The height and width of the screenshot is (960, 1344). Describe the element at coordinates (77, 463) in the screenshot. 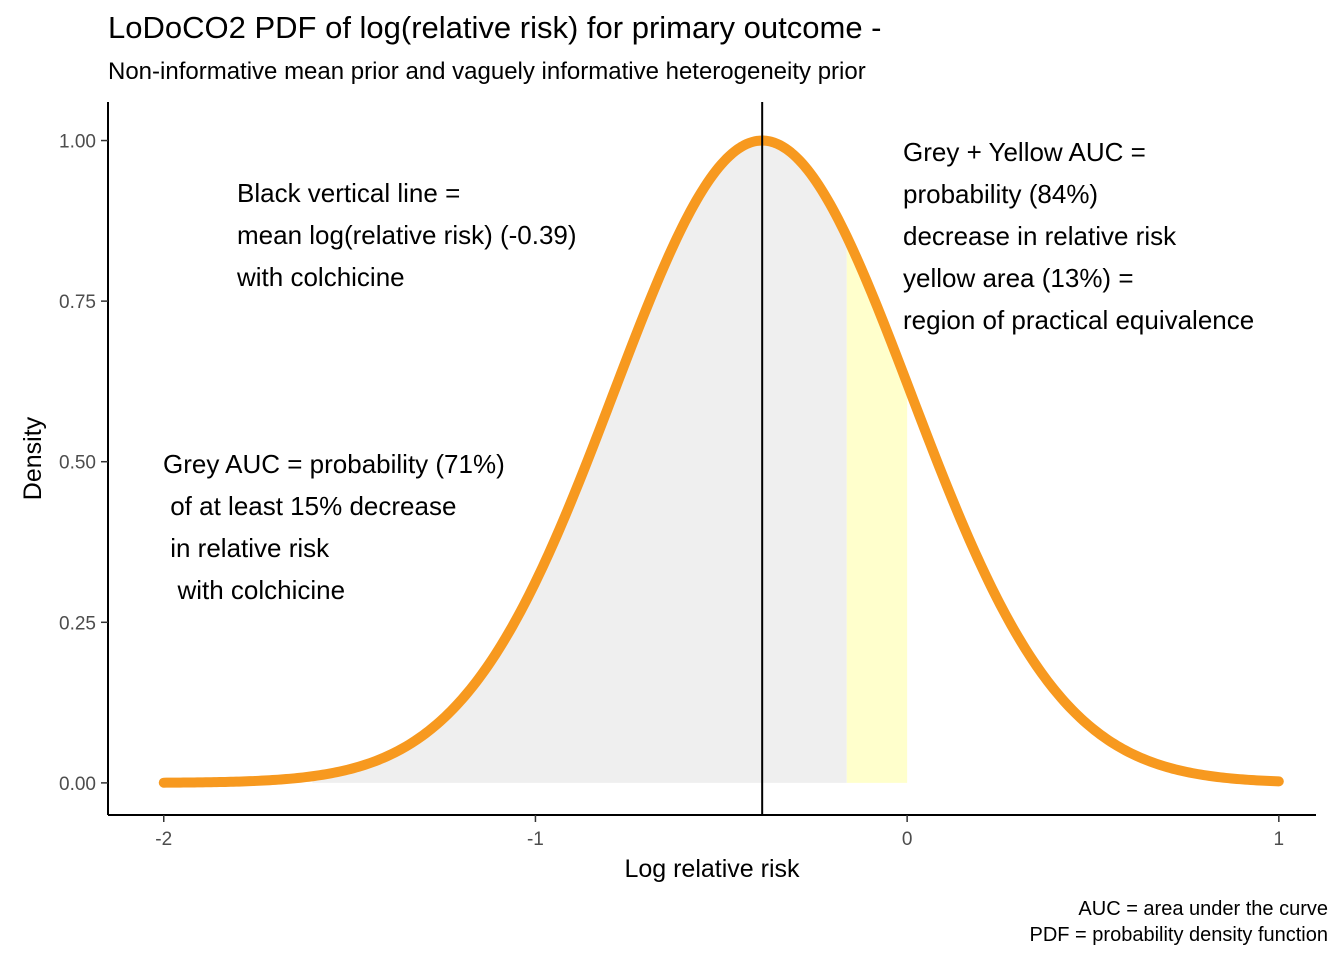

I see `y-tick-label: 0.50` at that location.